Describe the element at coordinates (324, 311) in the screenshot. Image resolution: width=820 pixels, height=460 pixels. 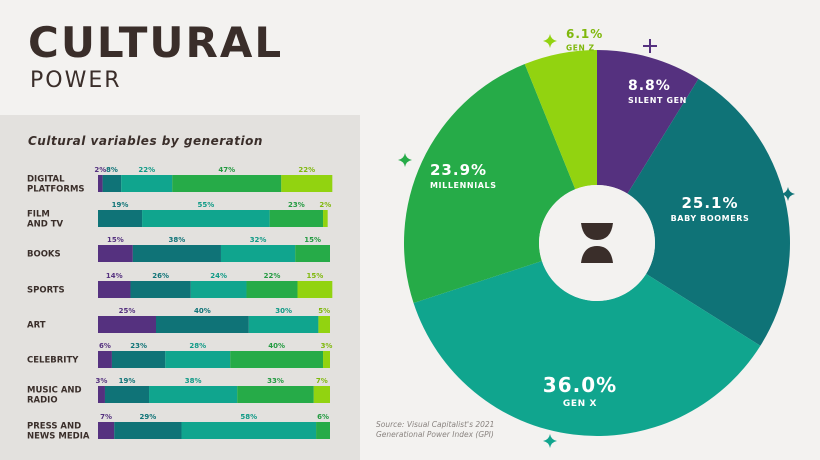
I see `bar-value-label: 5%` at that location.